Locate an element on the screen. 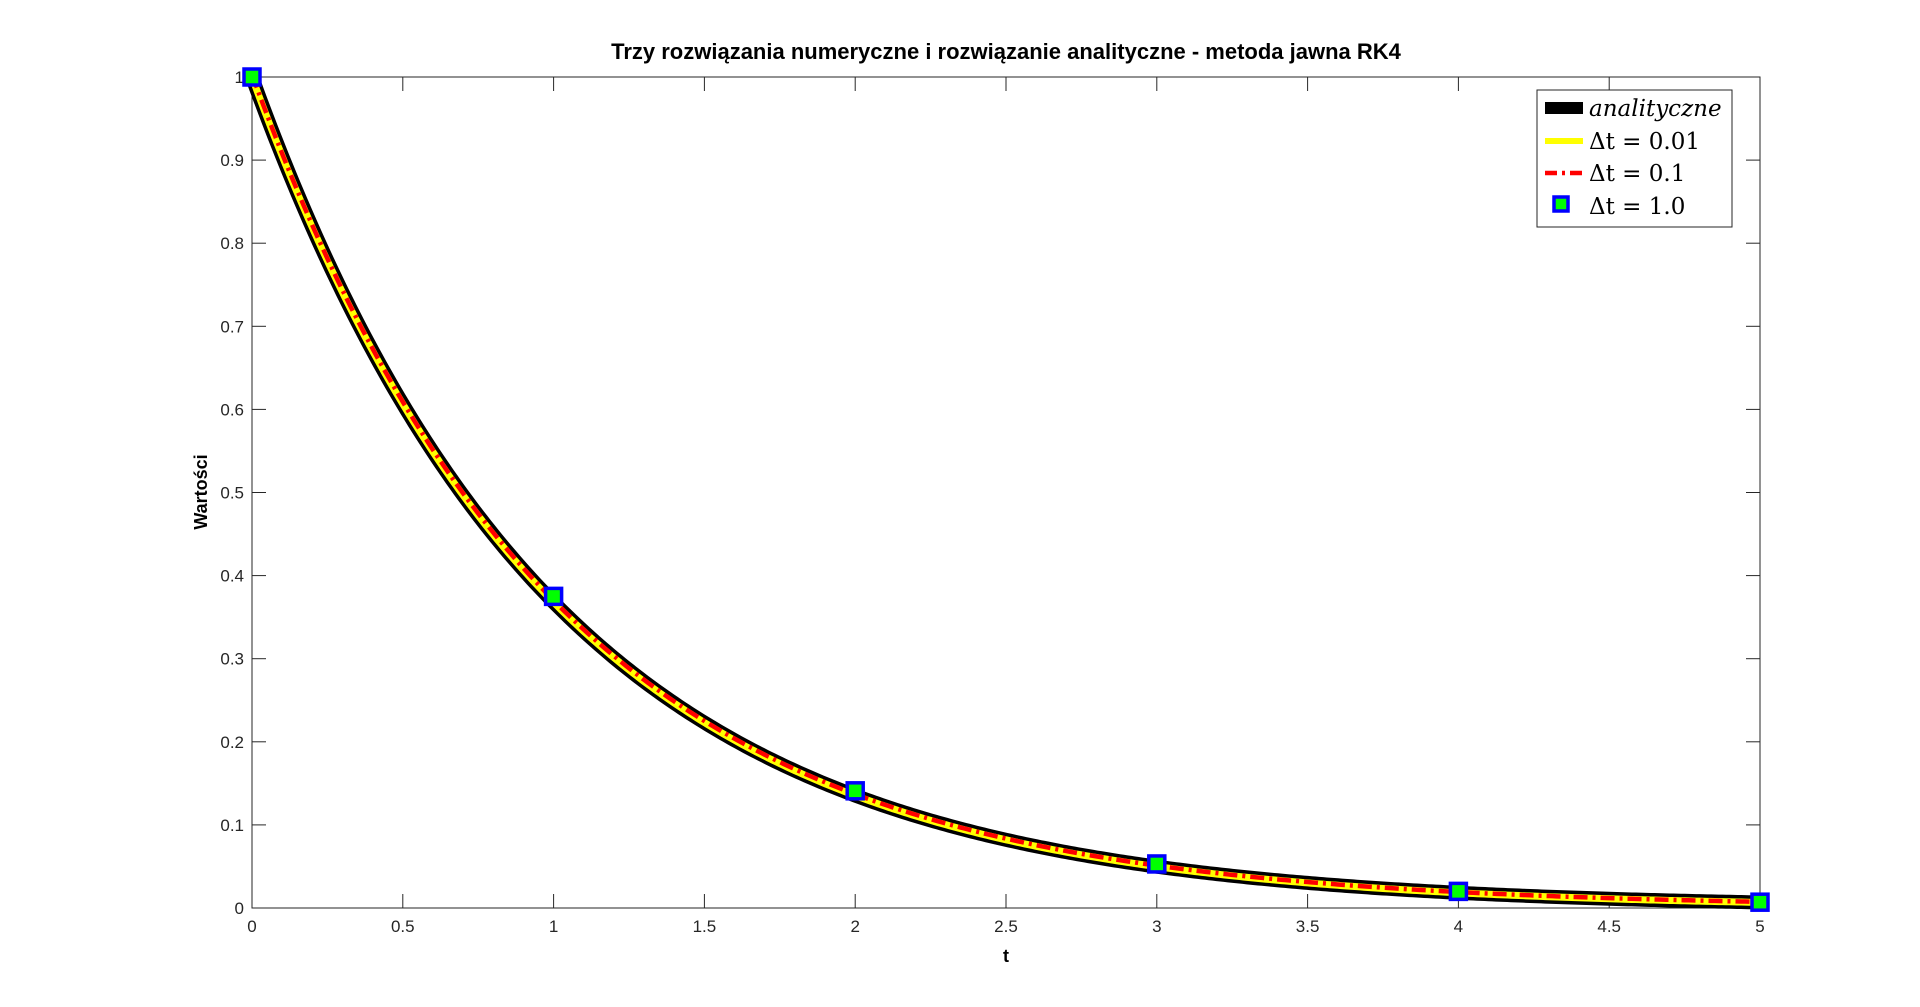 The height and width of the screenshot is (1007, 1920). legend: analityczne Δt = 0.01 Δt = 0.1 Δt = 1.0 is located at coordinates (1634, 158).